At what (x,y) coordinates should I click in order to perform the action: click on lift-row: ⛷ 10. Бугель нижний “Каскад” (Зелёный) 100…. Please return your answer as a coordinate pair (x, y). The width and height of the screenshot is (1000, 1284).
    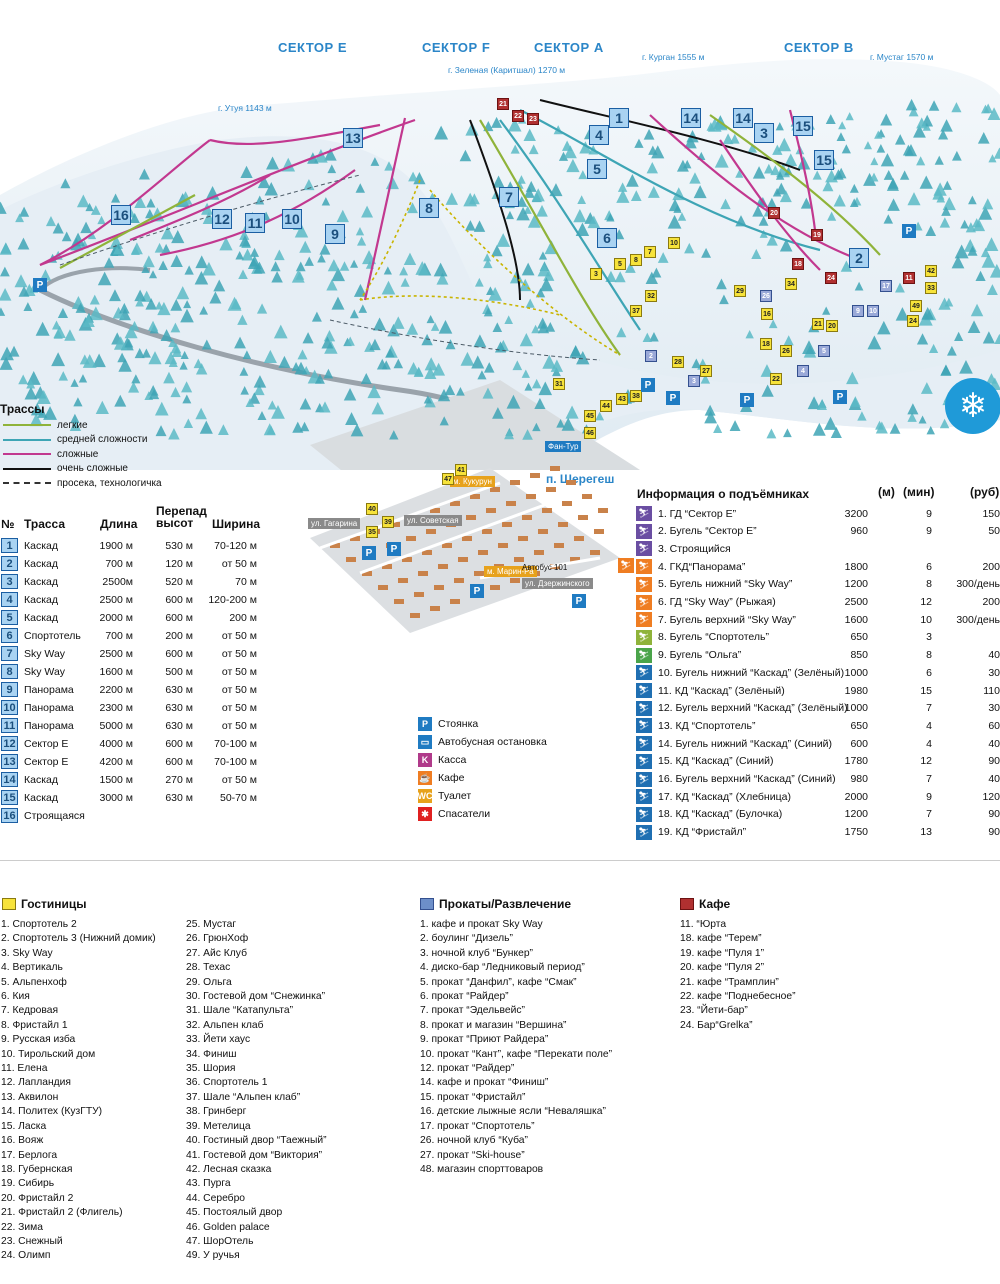
    Looking at the image, I should click on (818, 672).